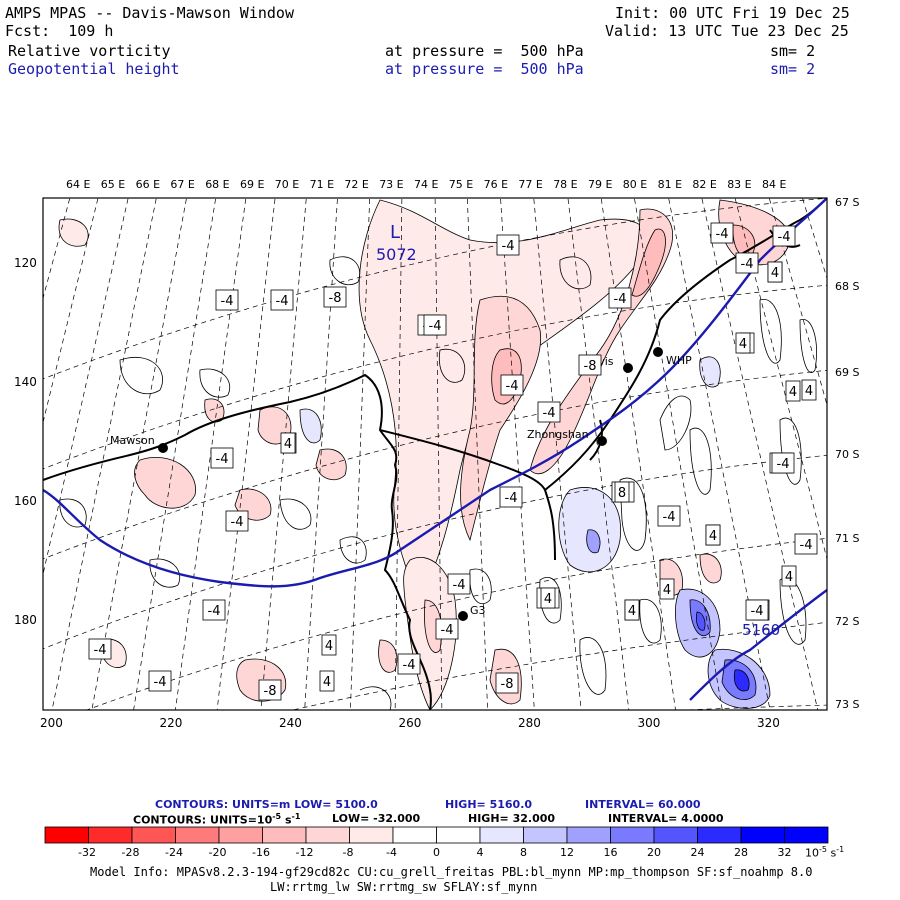  Describe the element at coordinates (833, 853) in the screenshot. I see `scale-unit-s: s` at that location.